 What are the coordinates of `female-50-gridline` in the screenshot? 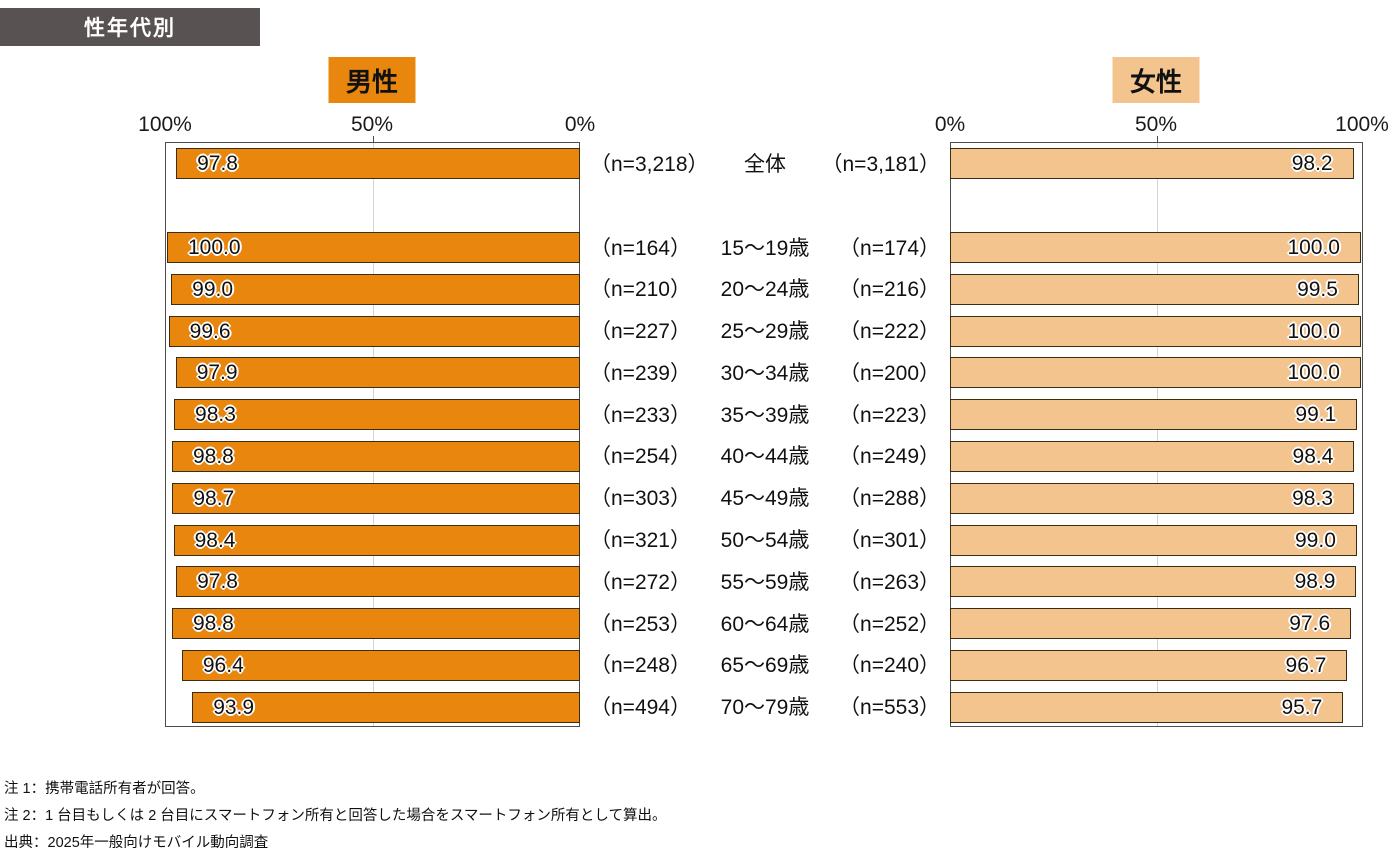 It's located at (1157, 434).